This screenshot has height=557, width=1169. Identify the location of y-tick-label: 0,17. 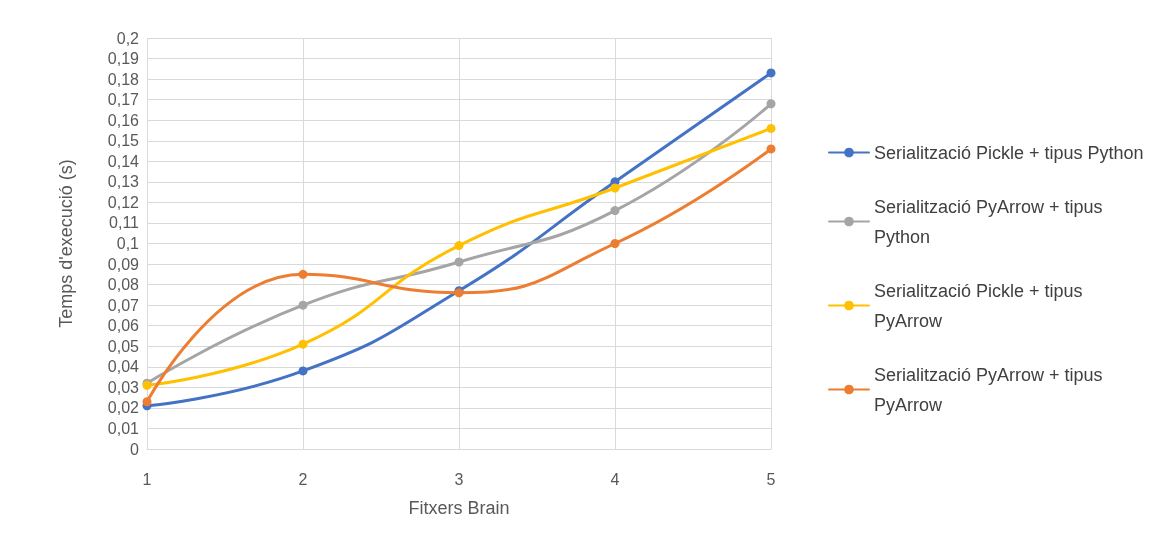
(123, 100).